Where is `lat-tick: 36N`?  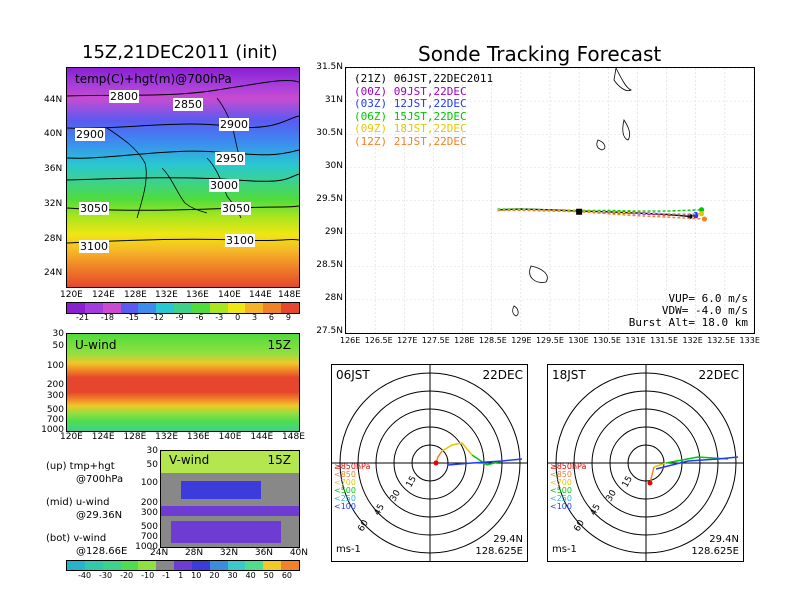 lat-tick: 36N is located at coordinates (264, 553).